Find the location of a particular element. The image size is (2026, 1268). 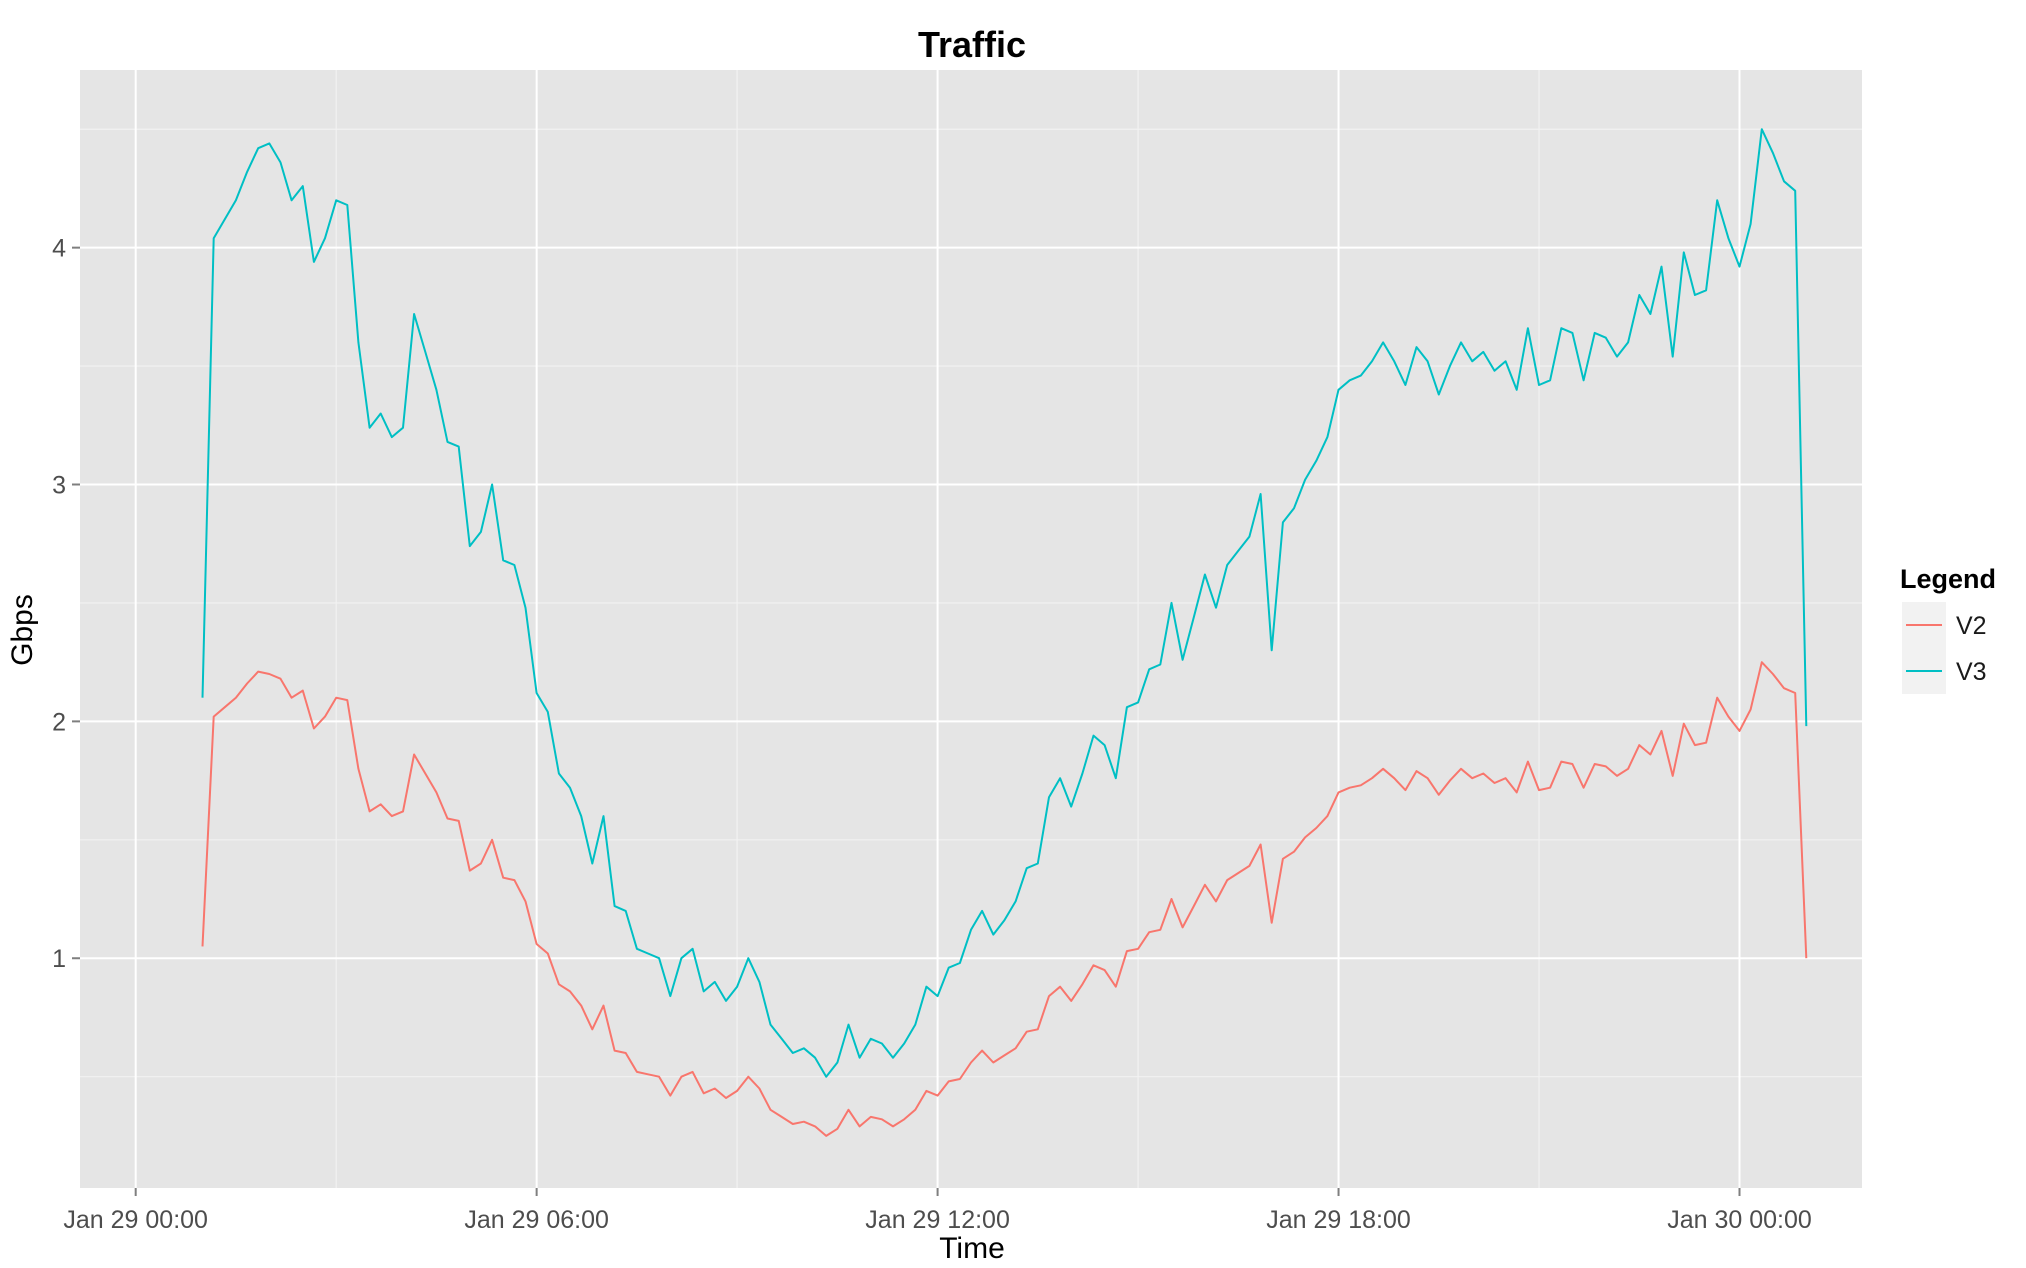

x-tick-label: Jan 29 00:00 is located at coordinates (135, 1220).